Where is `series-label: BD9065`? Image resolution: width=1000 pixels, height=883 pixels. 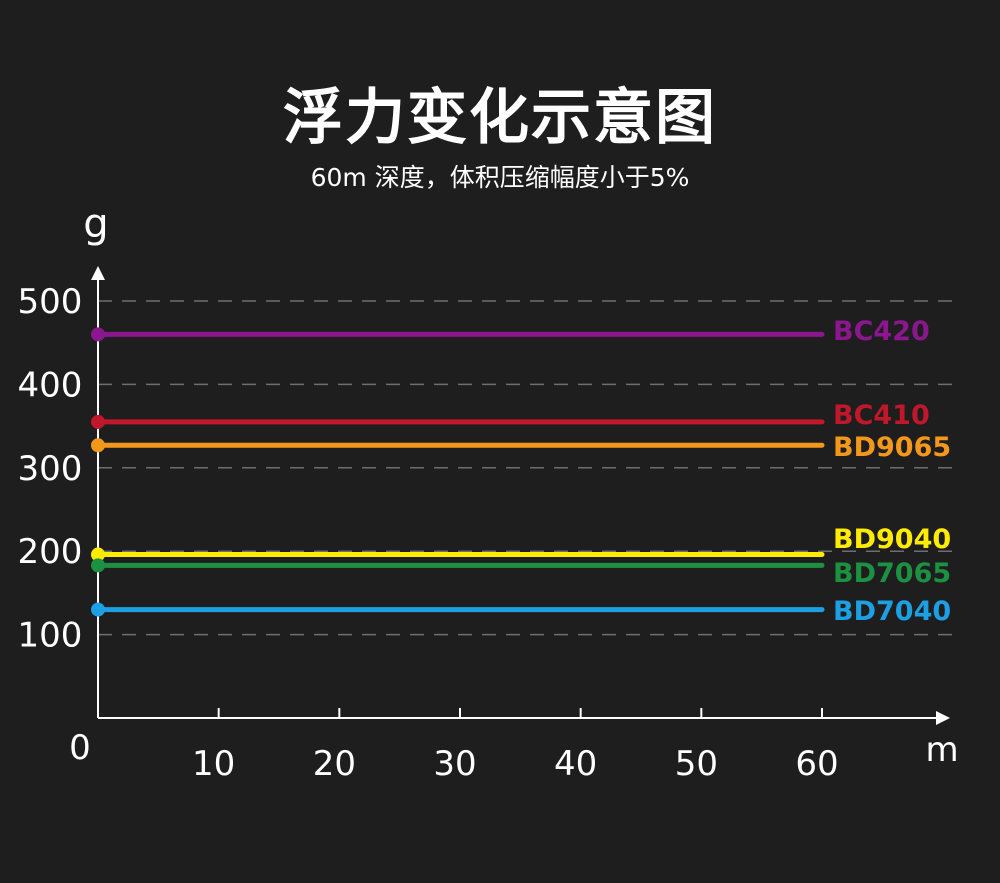 series-label: BD9065 is located at coordinates (892, 447).